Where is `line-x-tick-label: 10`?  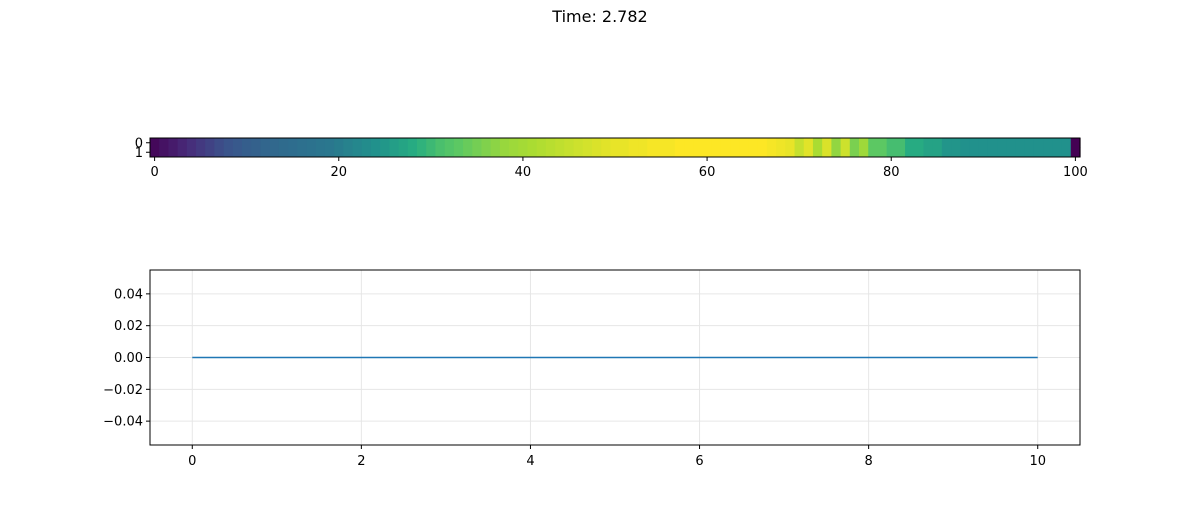 line-x-tick-label: 10 is located at coordinates (1037, 461).